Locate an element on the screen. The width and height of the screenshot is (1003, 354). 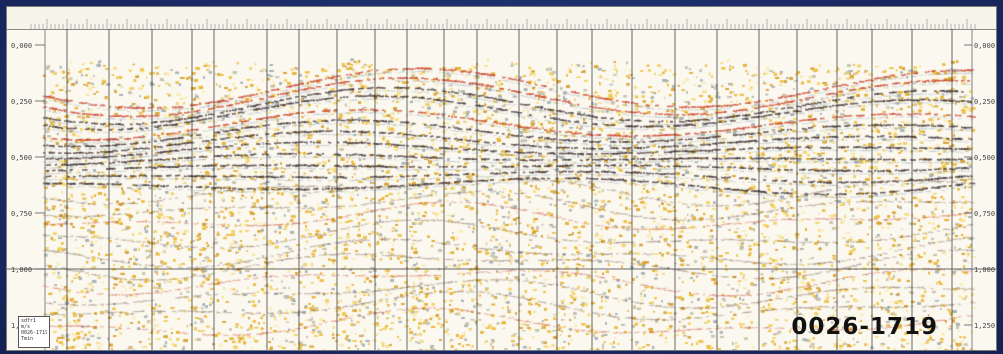
time-label-left: 0,250 is located at coordinates (21, 102).